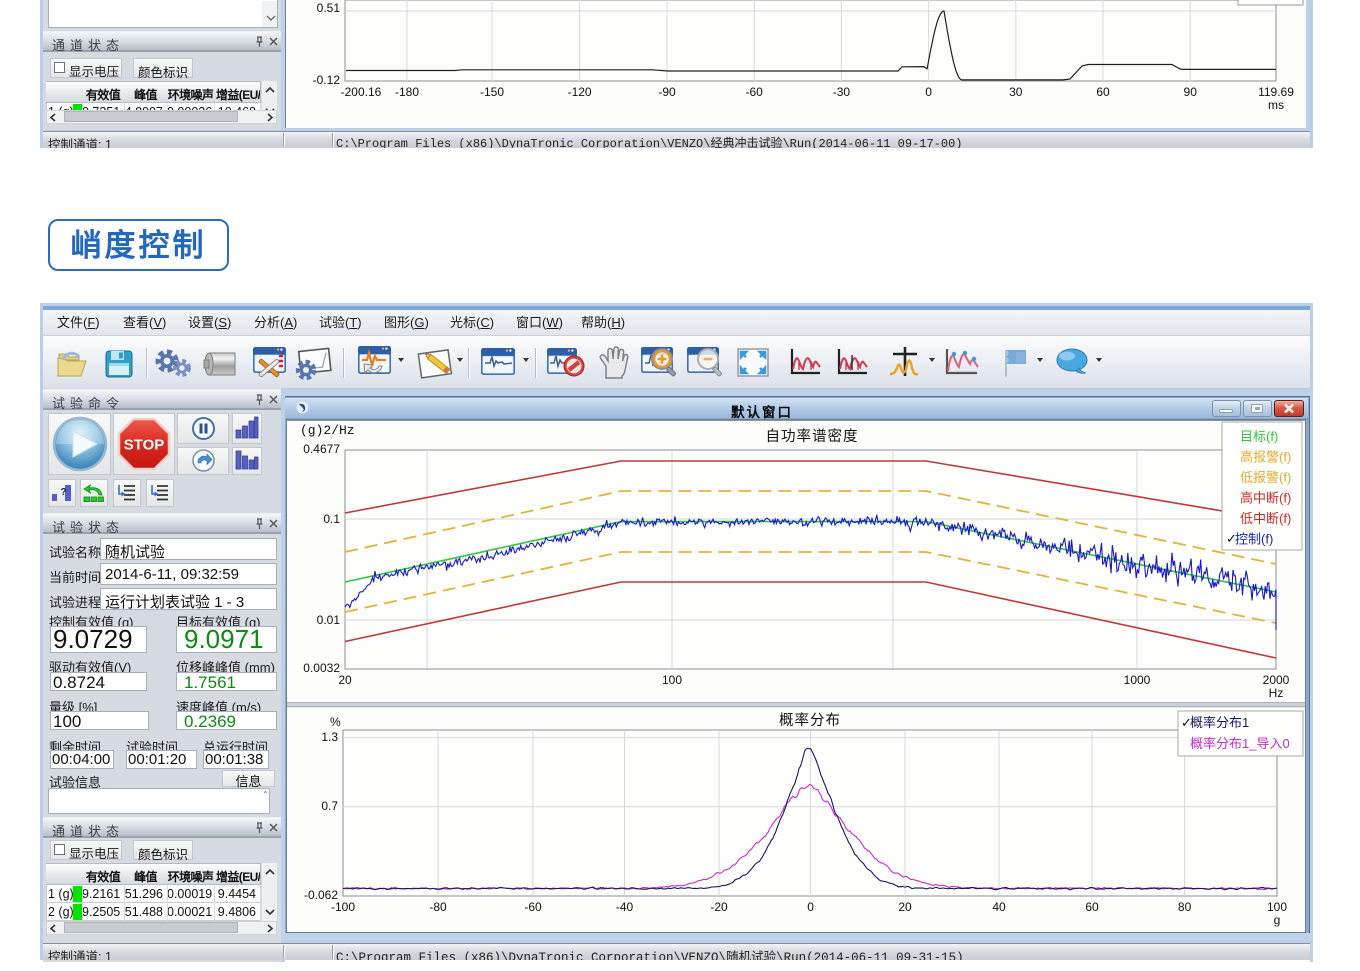  Describe the element at coordinates (329, 620) in the screenshot. I see `svg-text: 0.01` at that location.